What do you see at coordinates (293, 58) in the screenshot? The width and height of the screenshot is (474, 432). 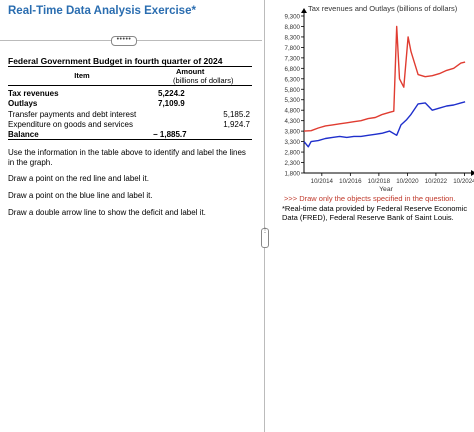 I see `y-tick-label: 7,300` at bounding box center [293, 58].